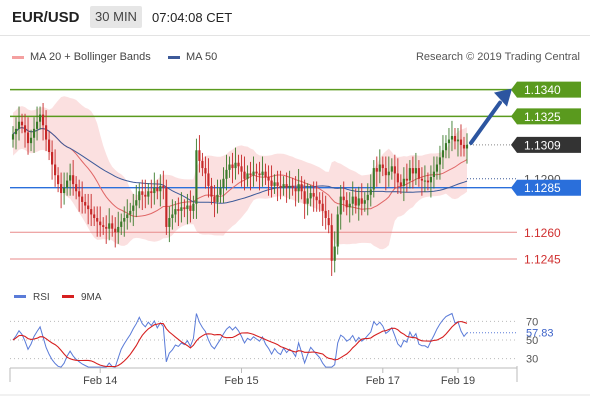 Image resolution: width=590 pixels, height=400 pixels. I want to click on resistance-label: 1.1340, so click(542, 90).